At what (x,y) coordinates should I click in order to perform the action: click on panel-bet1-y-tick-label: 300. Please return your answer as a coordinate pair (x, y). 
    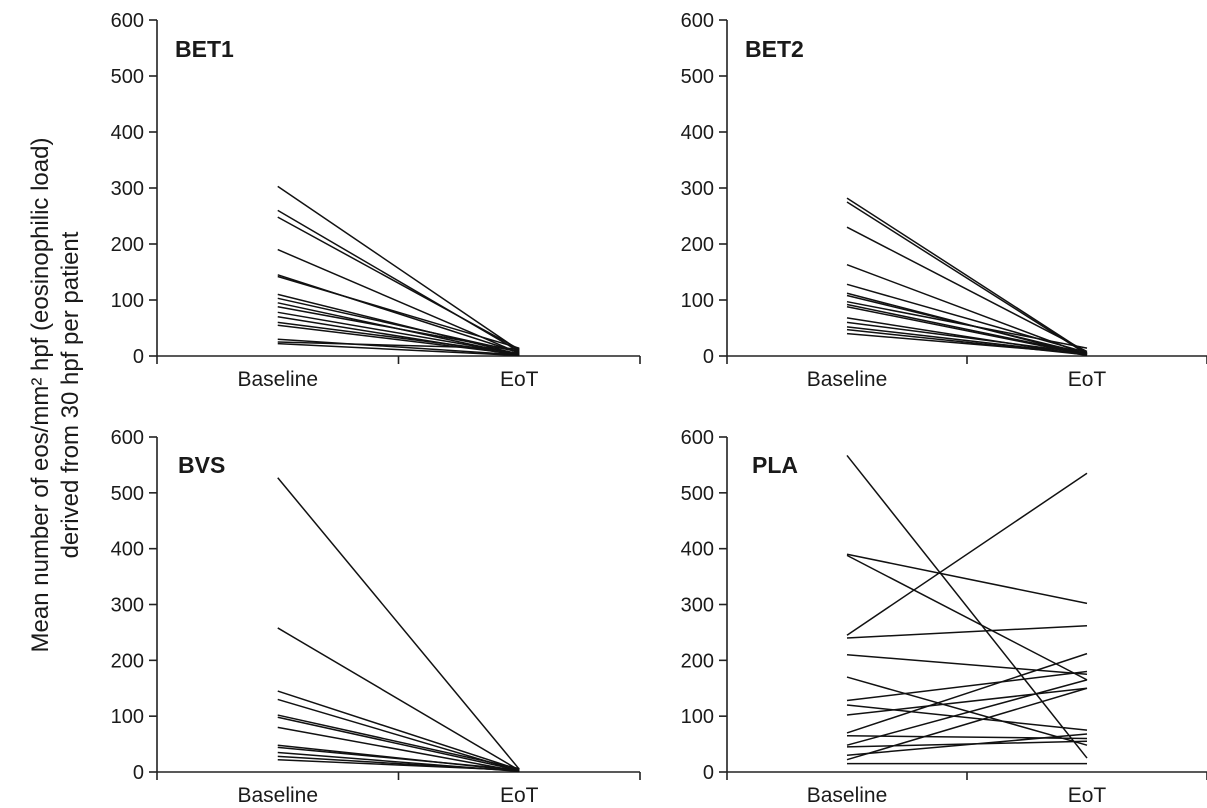
    Looking at the image, I should click on (127, 189).